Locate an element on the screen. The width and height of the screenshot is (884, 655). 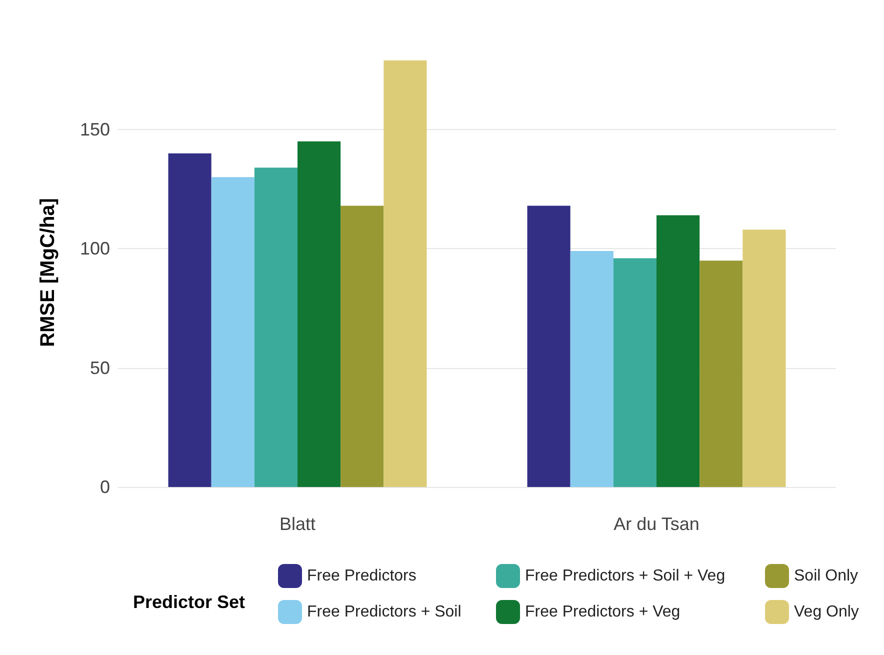
x-tick-label: Blatt is located at coordinates (297, 524).